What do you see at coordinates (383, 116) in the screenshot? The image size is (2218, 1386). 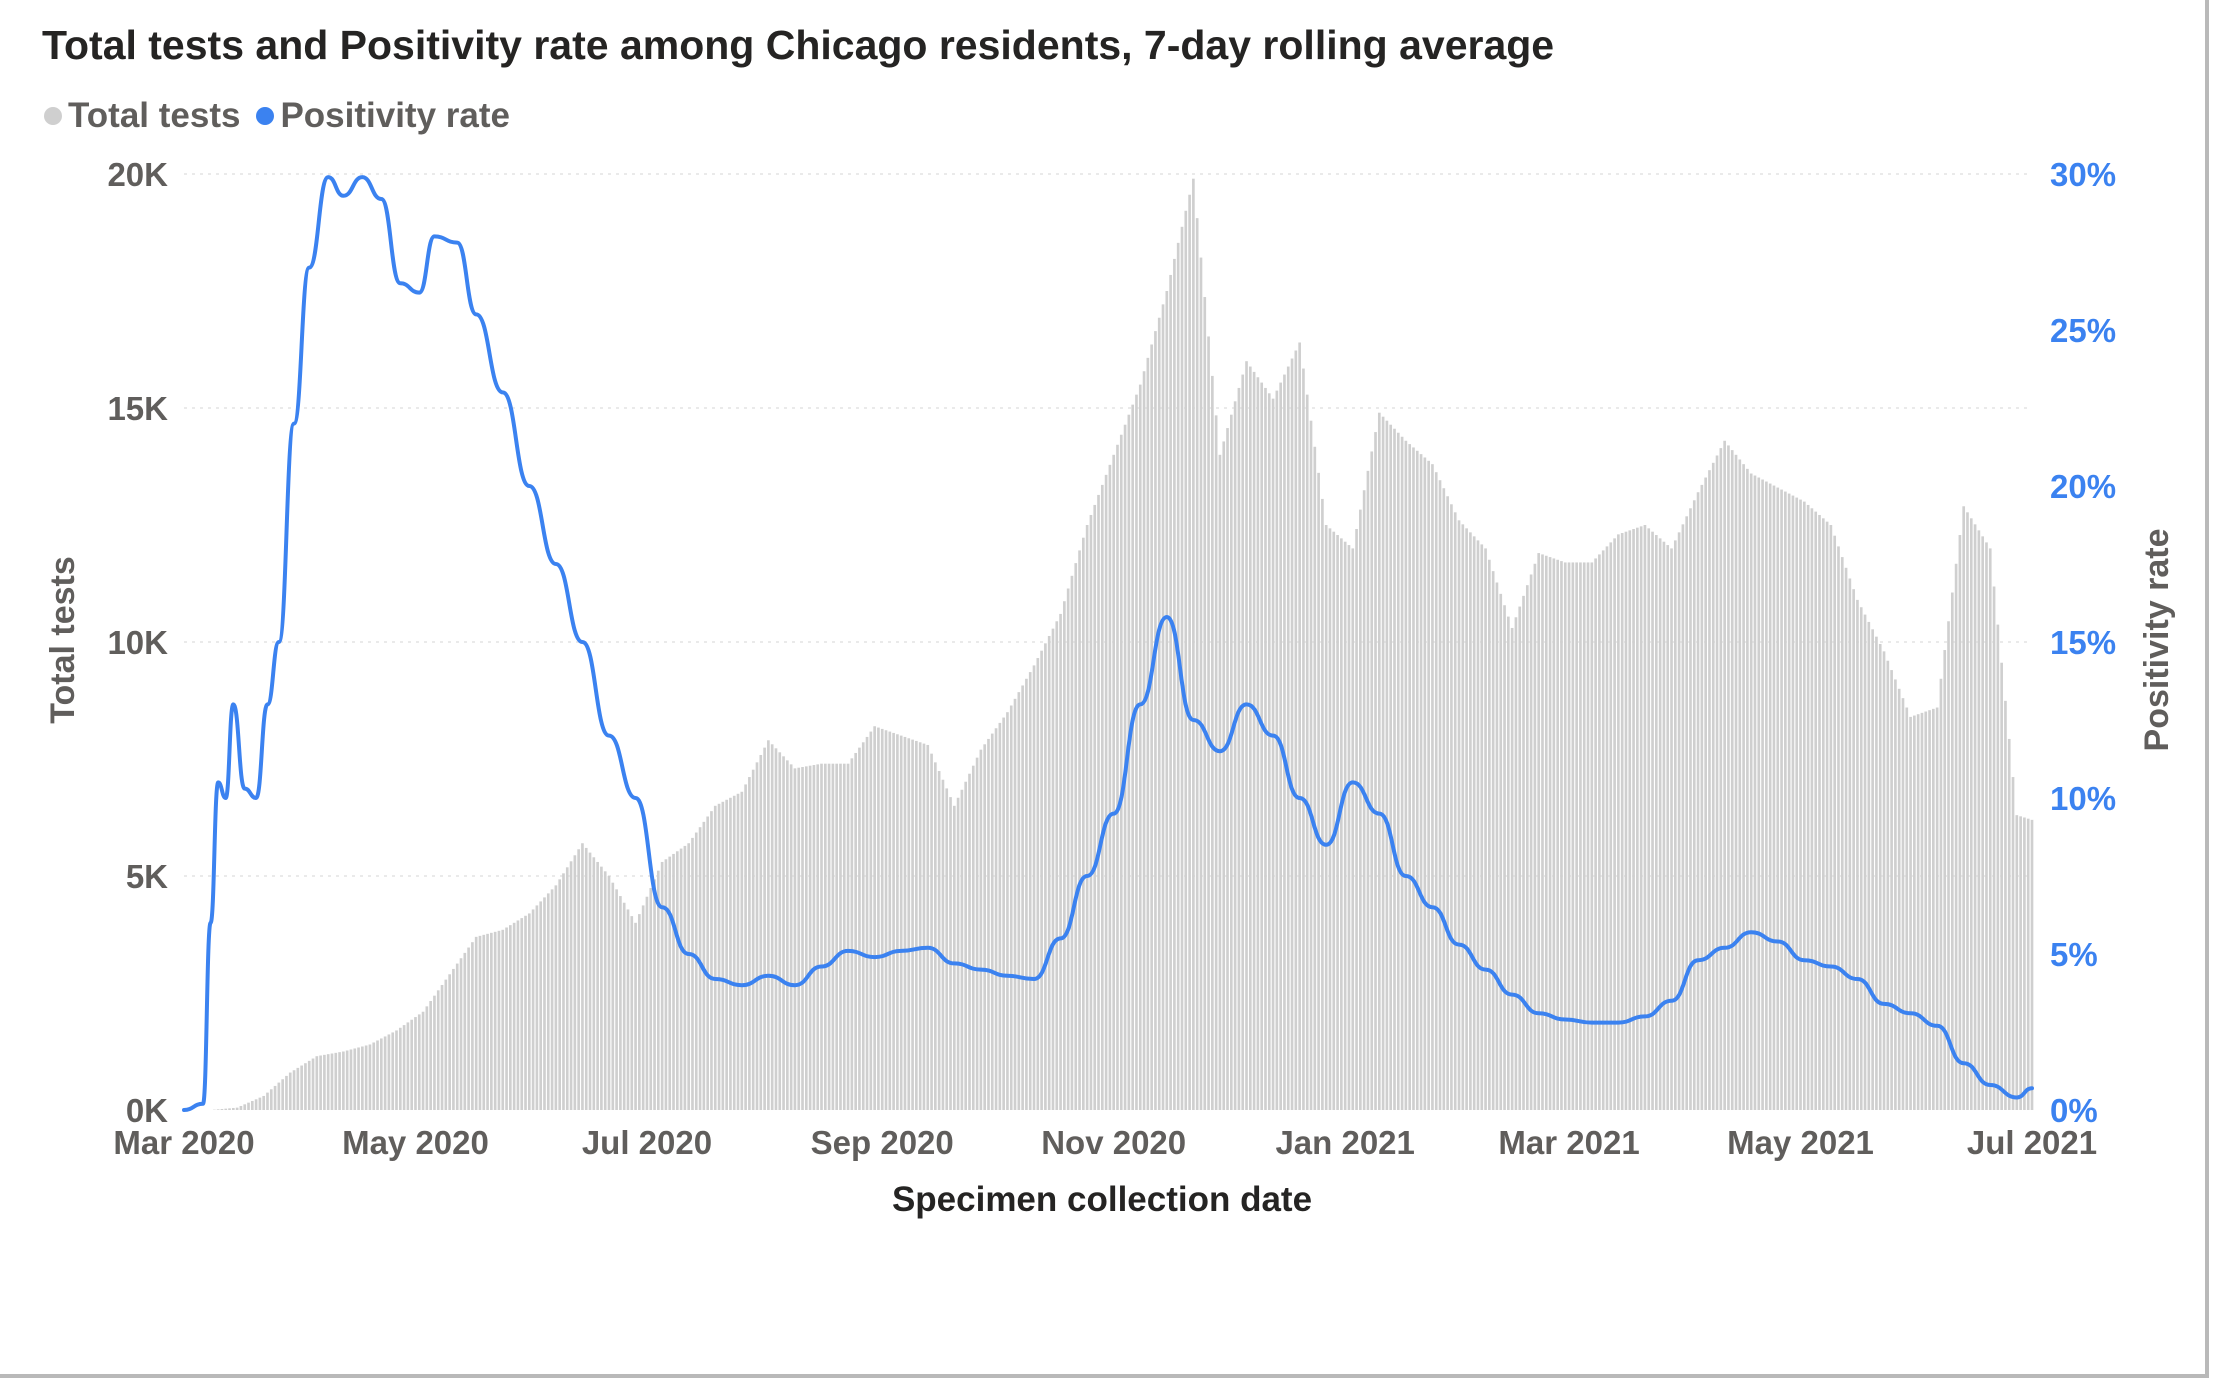 I see `legend-item-positivity-rate: Positivity rate` at bounding box center [383, 116].